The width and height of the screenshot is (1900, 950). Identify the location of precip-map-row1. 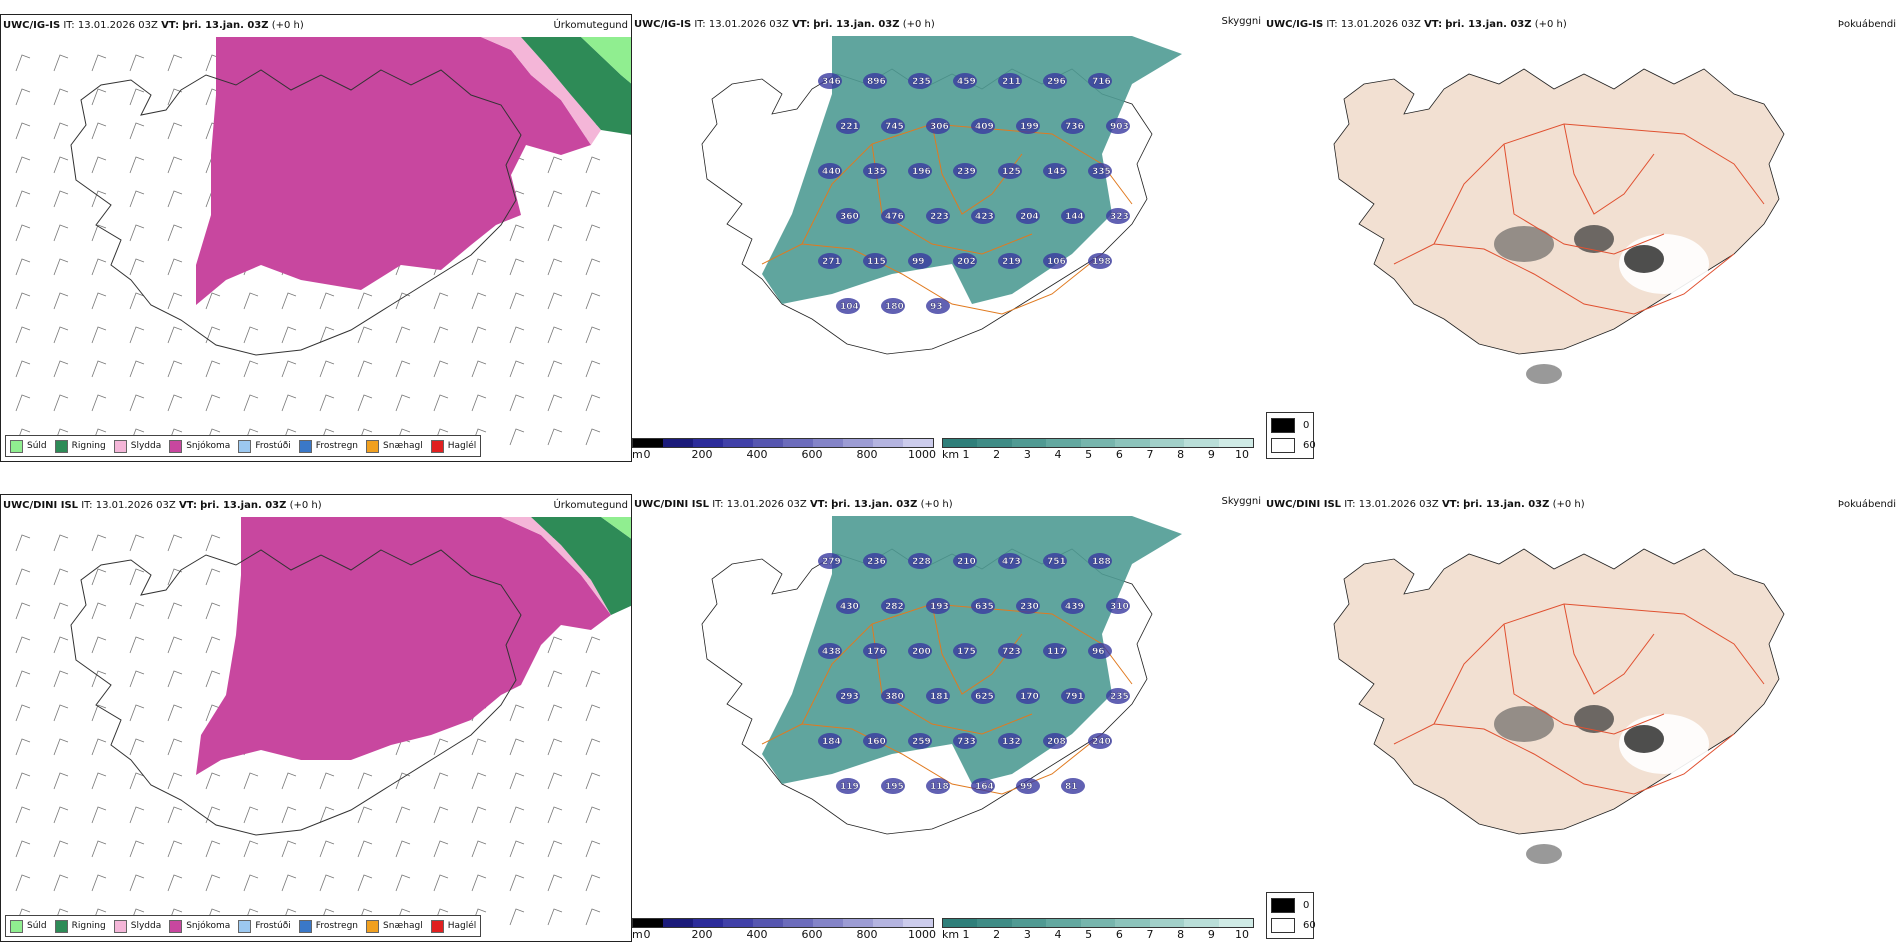
(323, 241).